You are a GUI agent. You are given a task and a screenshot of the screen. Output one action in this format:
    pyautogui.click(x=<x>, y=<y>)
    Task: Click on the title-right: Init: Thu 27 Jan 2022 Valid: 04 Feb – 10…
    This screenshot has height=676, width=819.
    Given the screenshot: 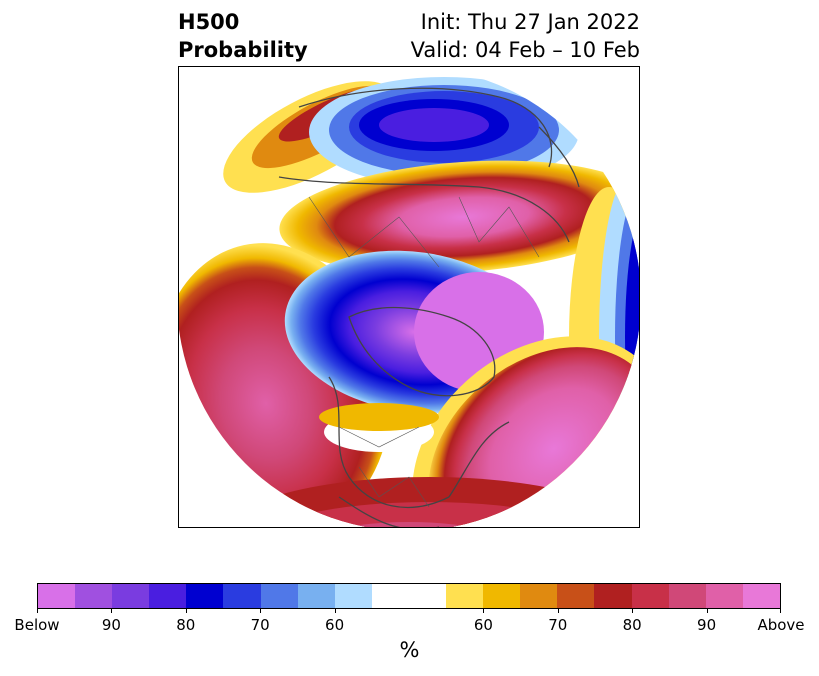 What is the action you would take?
    pyautogui.click(x=525, y=36)
    